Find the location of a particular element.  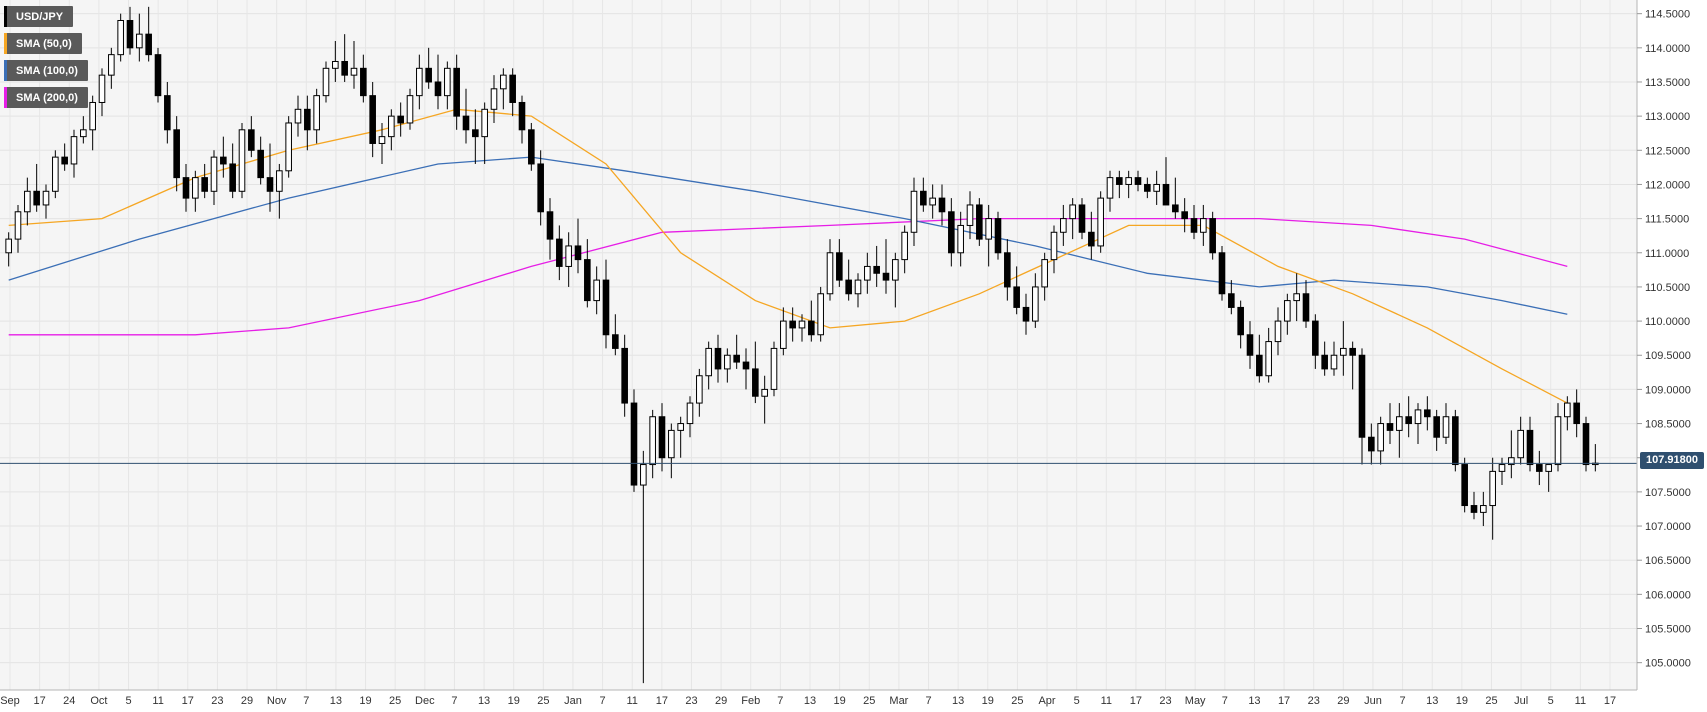

x-tick-label: Sep is located at coordinates (10, 701).